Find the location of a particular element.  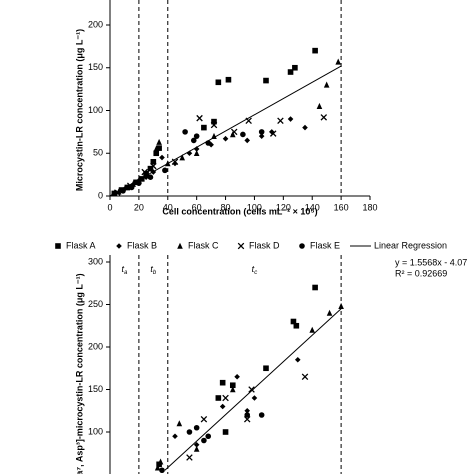

y-tick-label: 250 is located at coordinates (95, 304).